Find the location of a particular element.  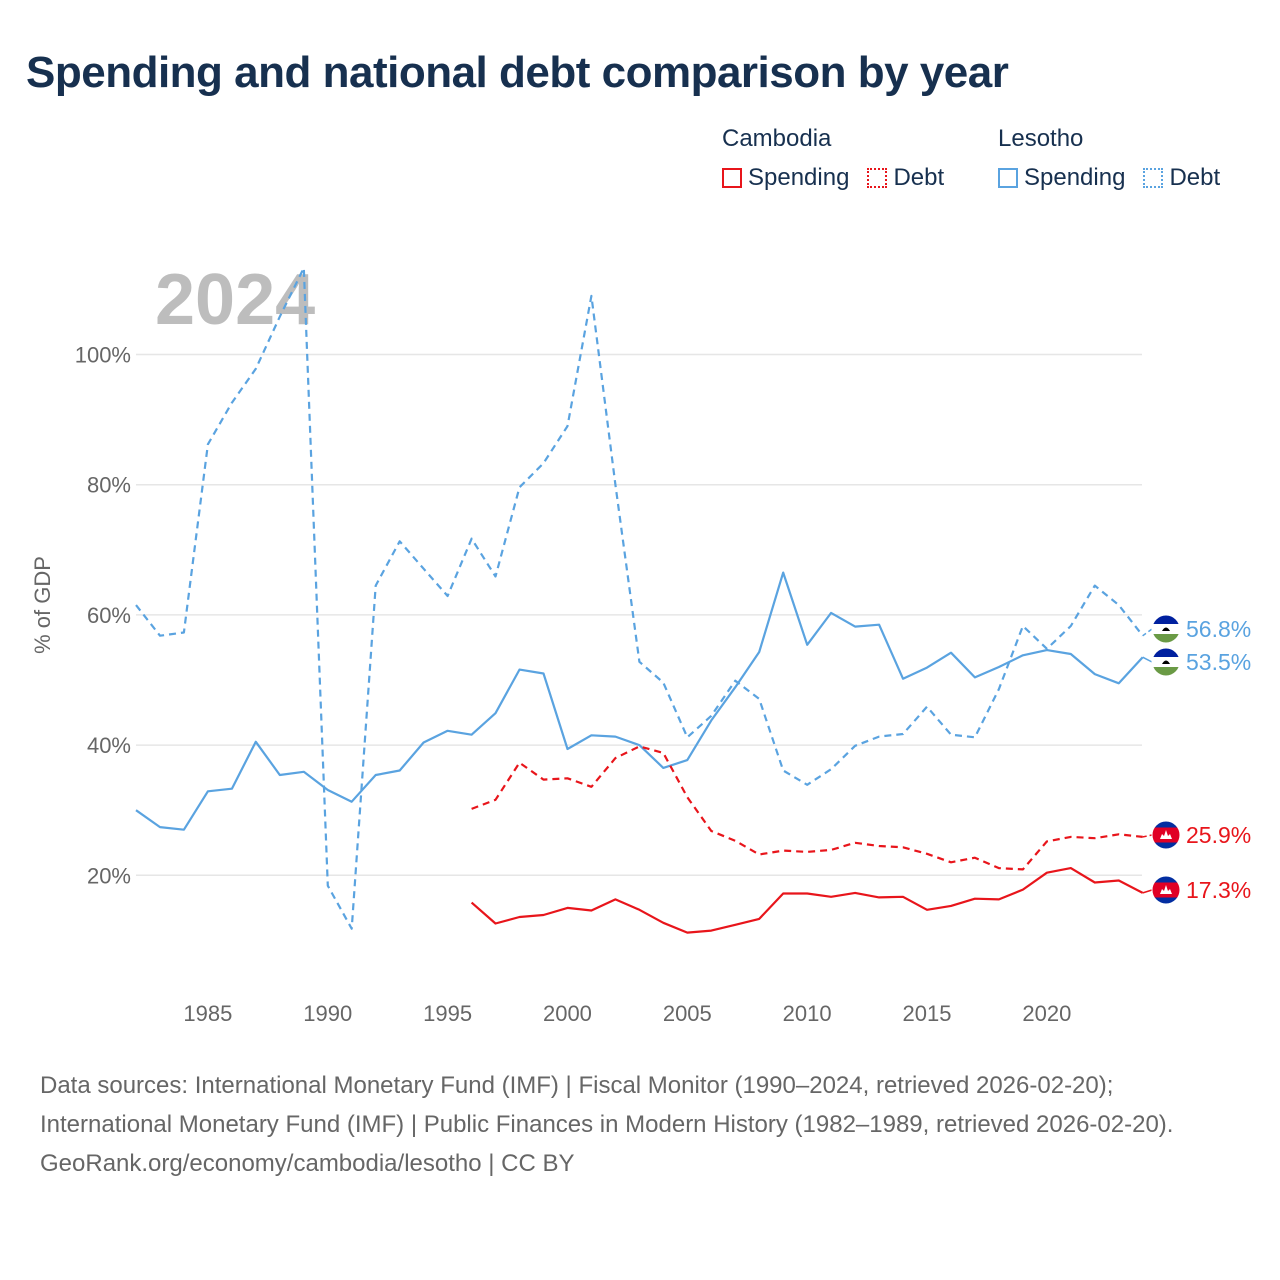

series-line-cambodia-debt is located at coordinates (807, 808).